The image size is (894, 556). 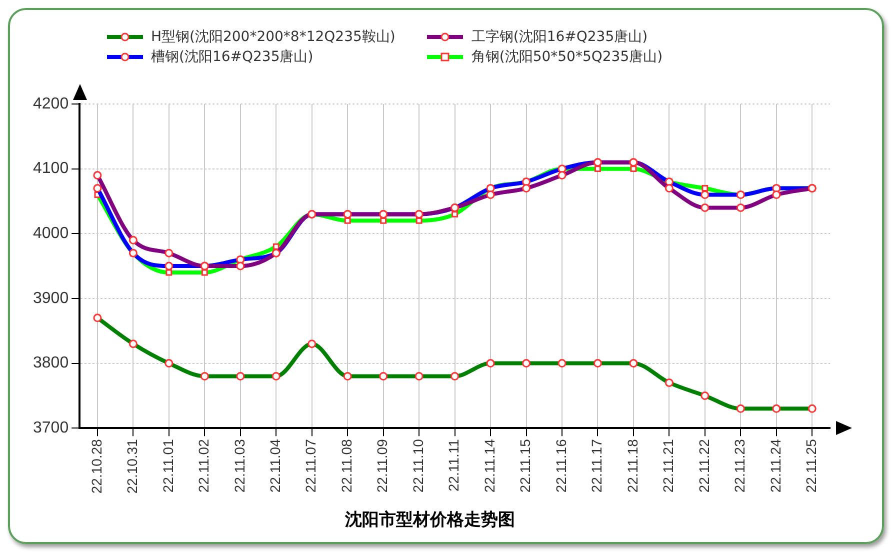 What do you see at coordinates (168, 465) in the screenshot?
I see `x-tick-label: 22.11.01` at bounding box center [168, 465].